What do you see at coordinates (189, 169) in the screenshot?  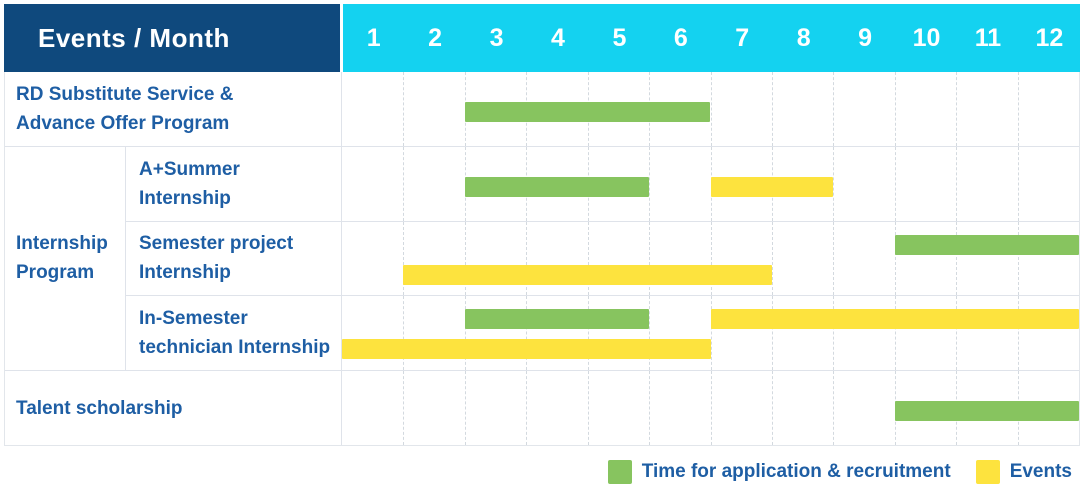 I see `label-line: A+Summer` at bounding box center [189, 169].